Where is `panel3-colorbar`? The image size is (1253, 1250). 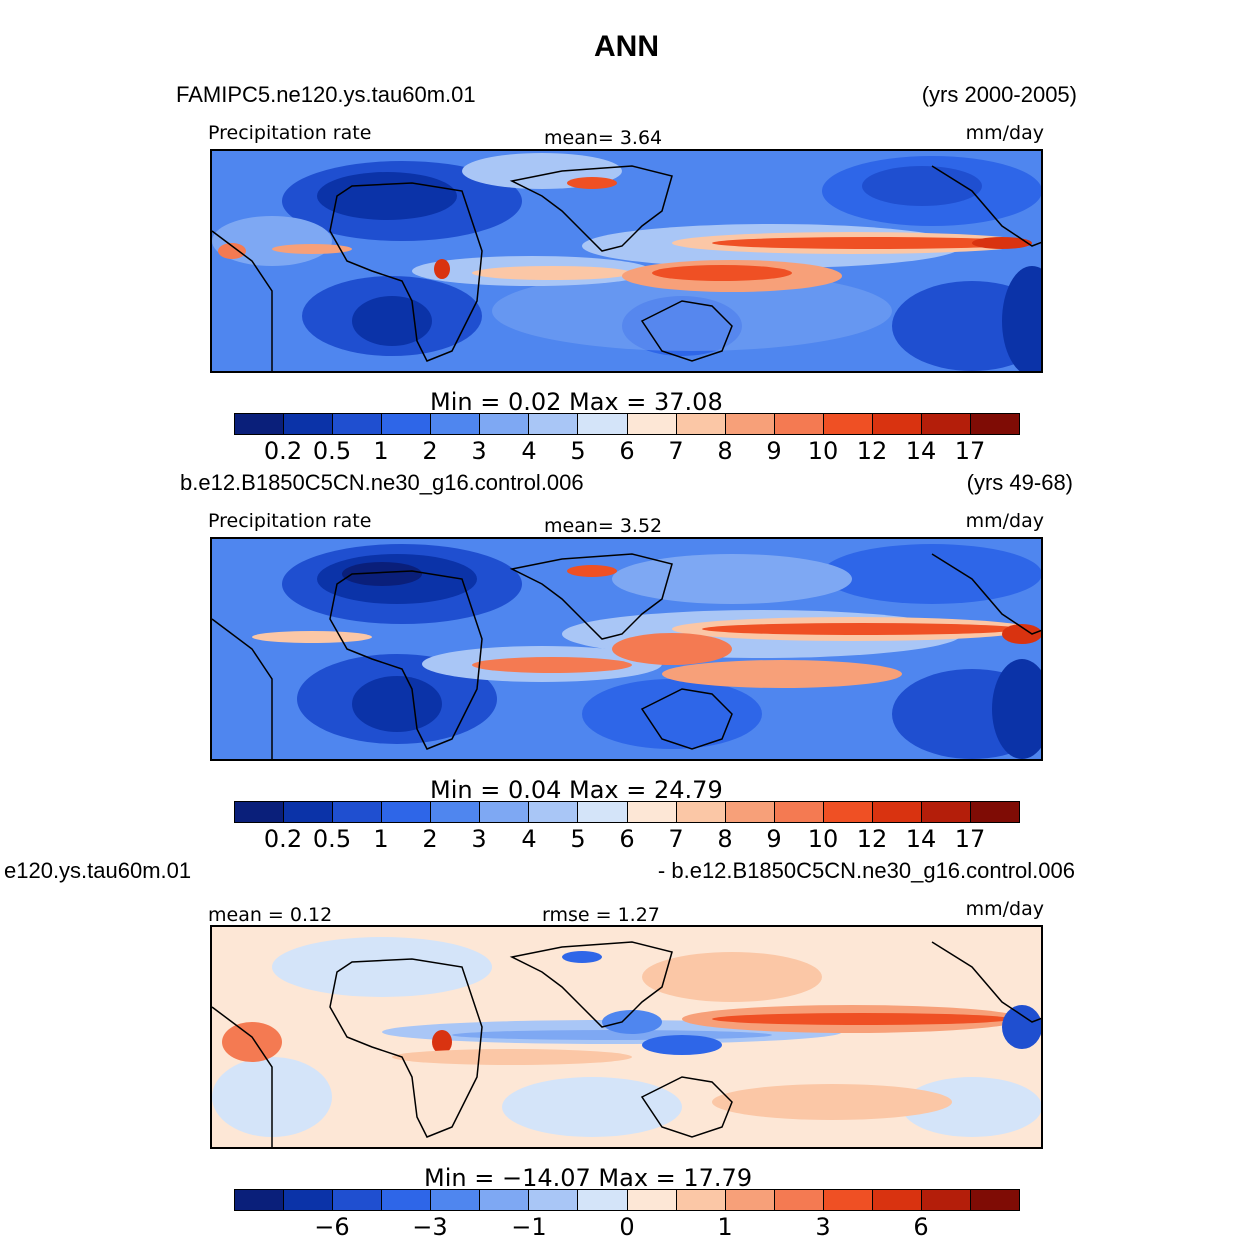 panel3-colorbar is located at coordinates (627, 1200).